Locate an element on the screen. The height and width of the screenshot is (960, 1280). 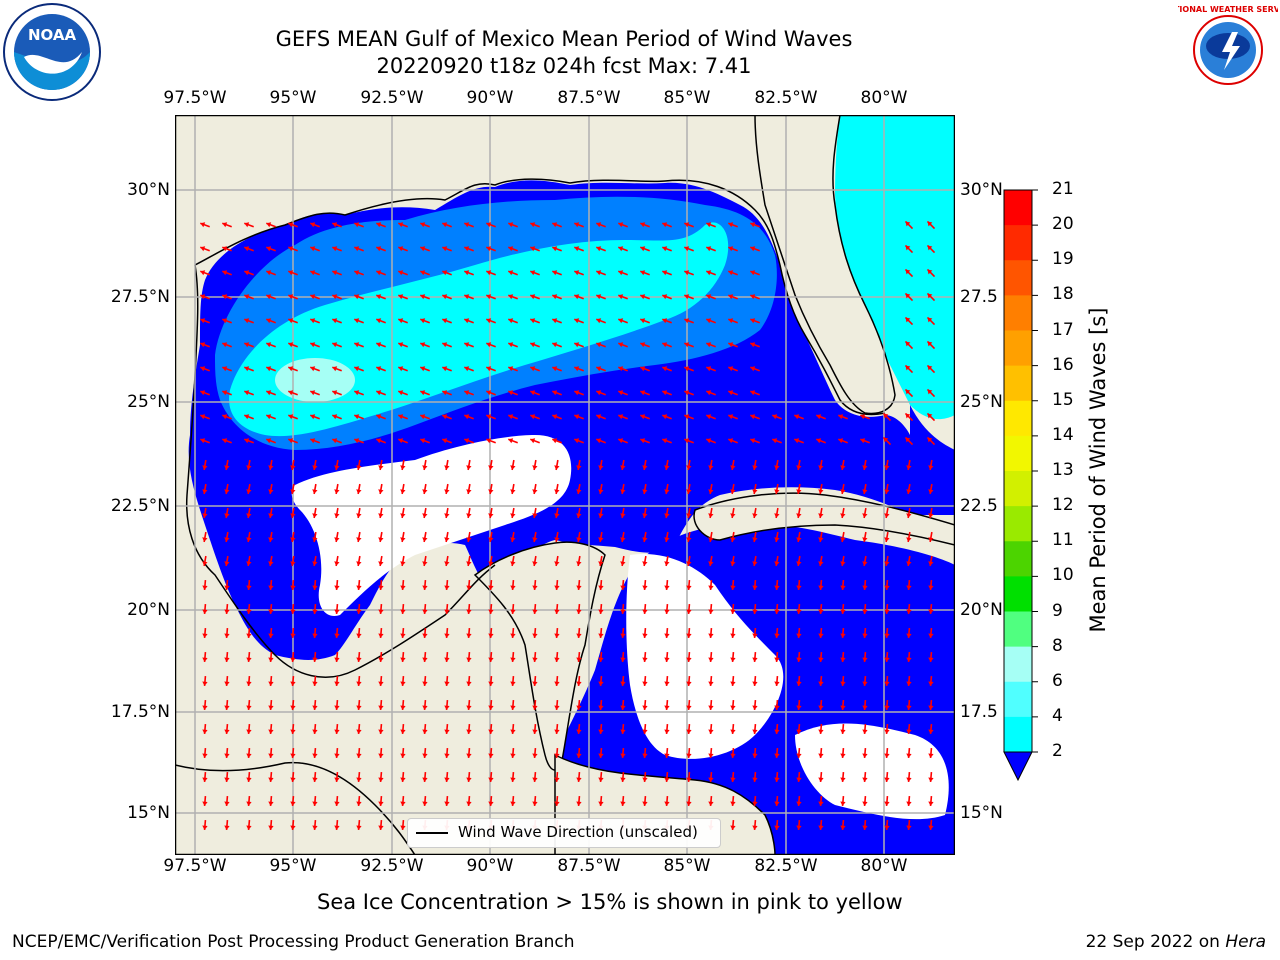
colorbar-label: 2 is located at coordinates (1057, 751).